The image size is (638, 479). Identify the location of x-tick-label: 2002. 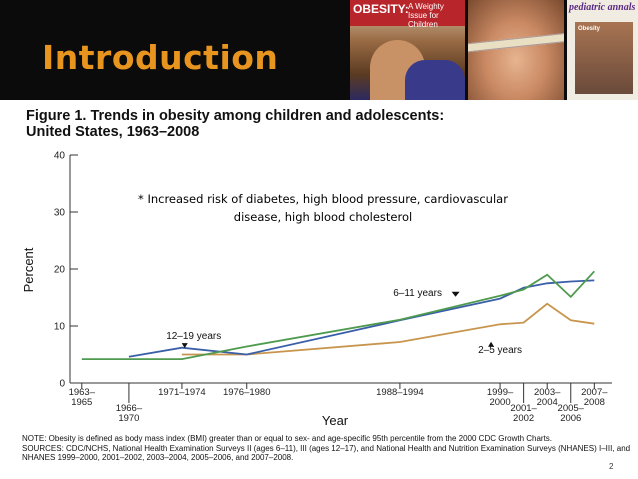
(523, 418).